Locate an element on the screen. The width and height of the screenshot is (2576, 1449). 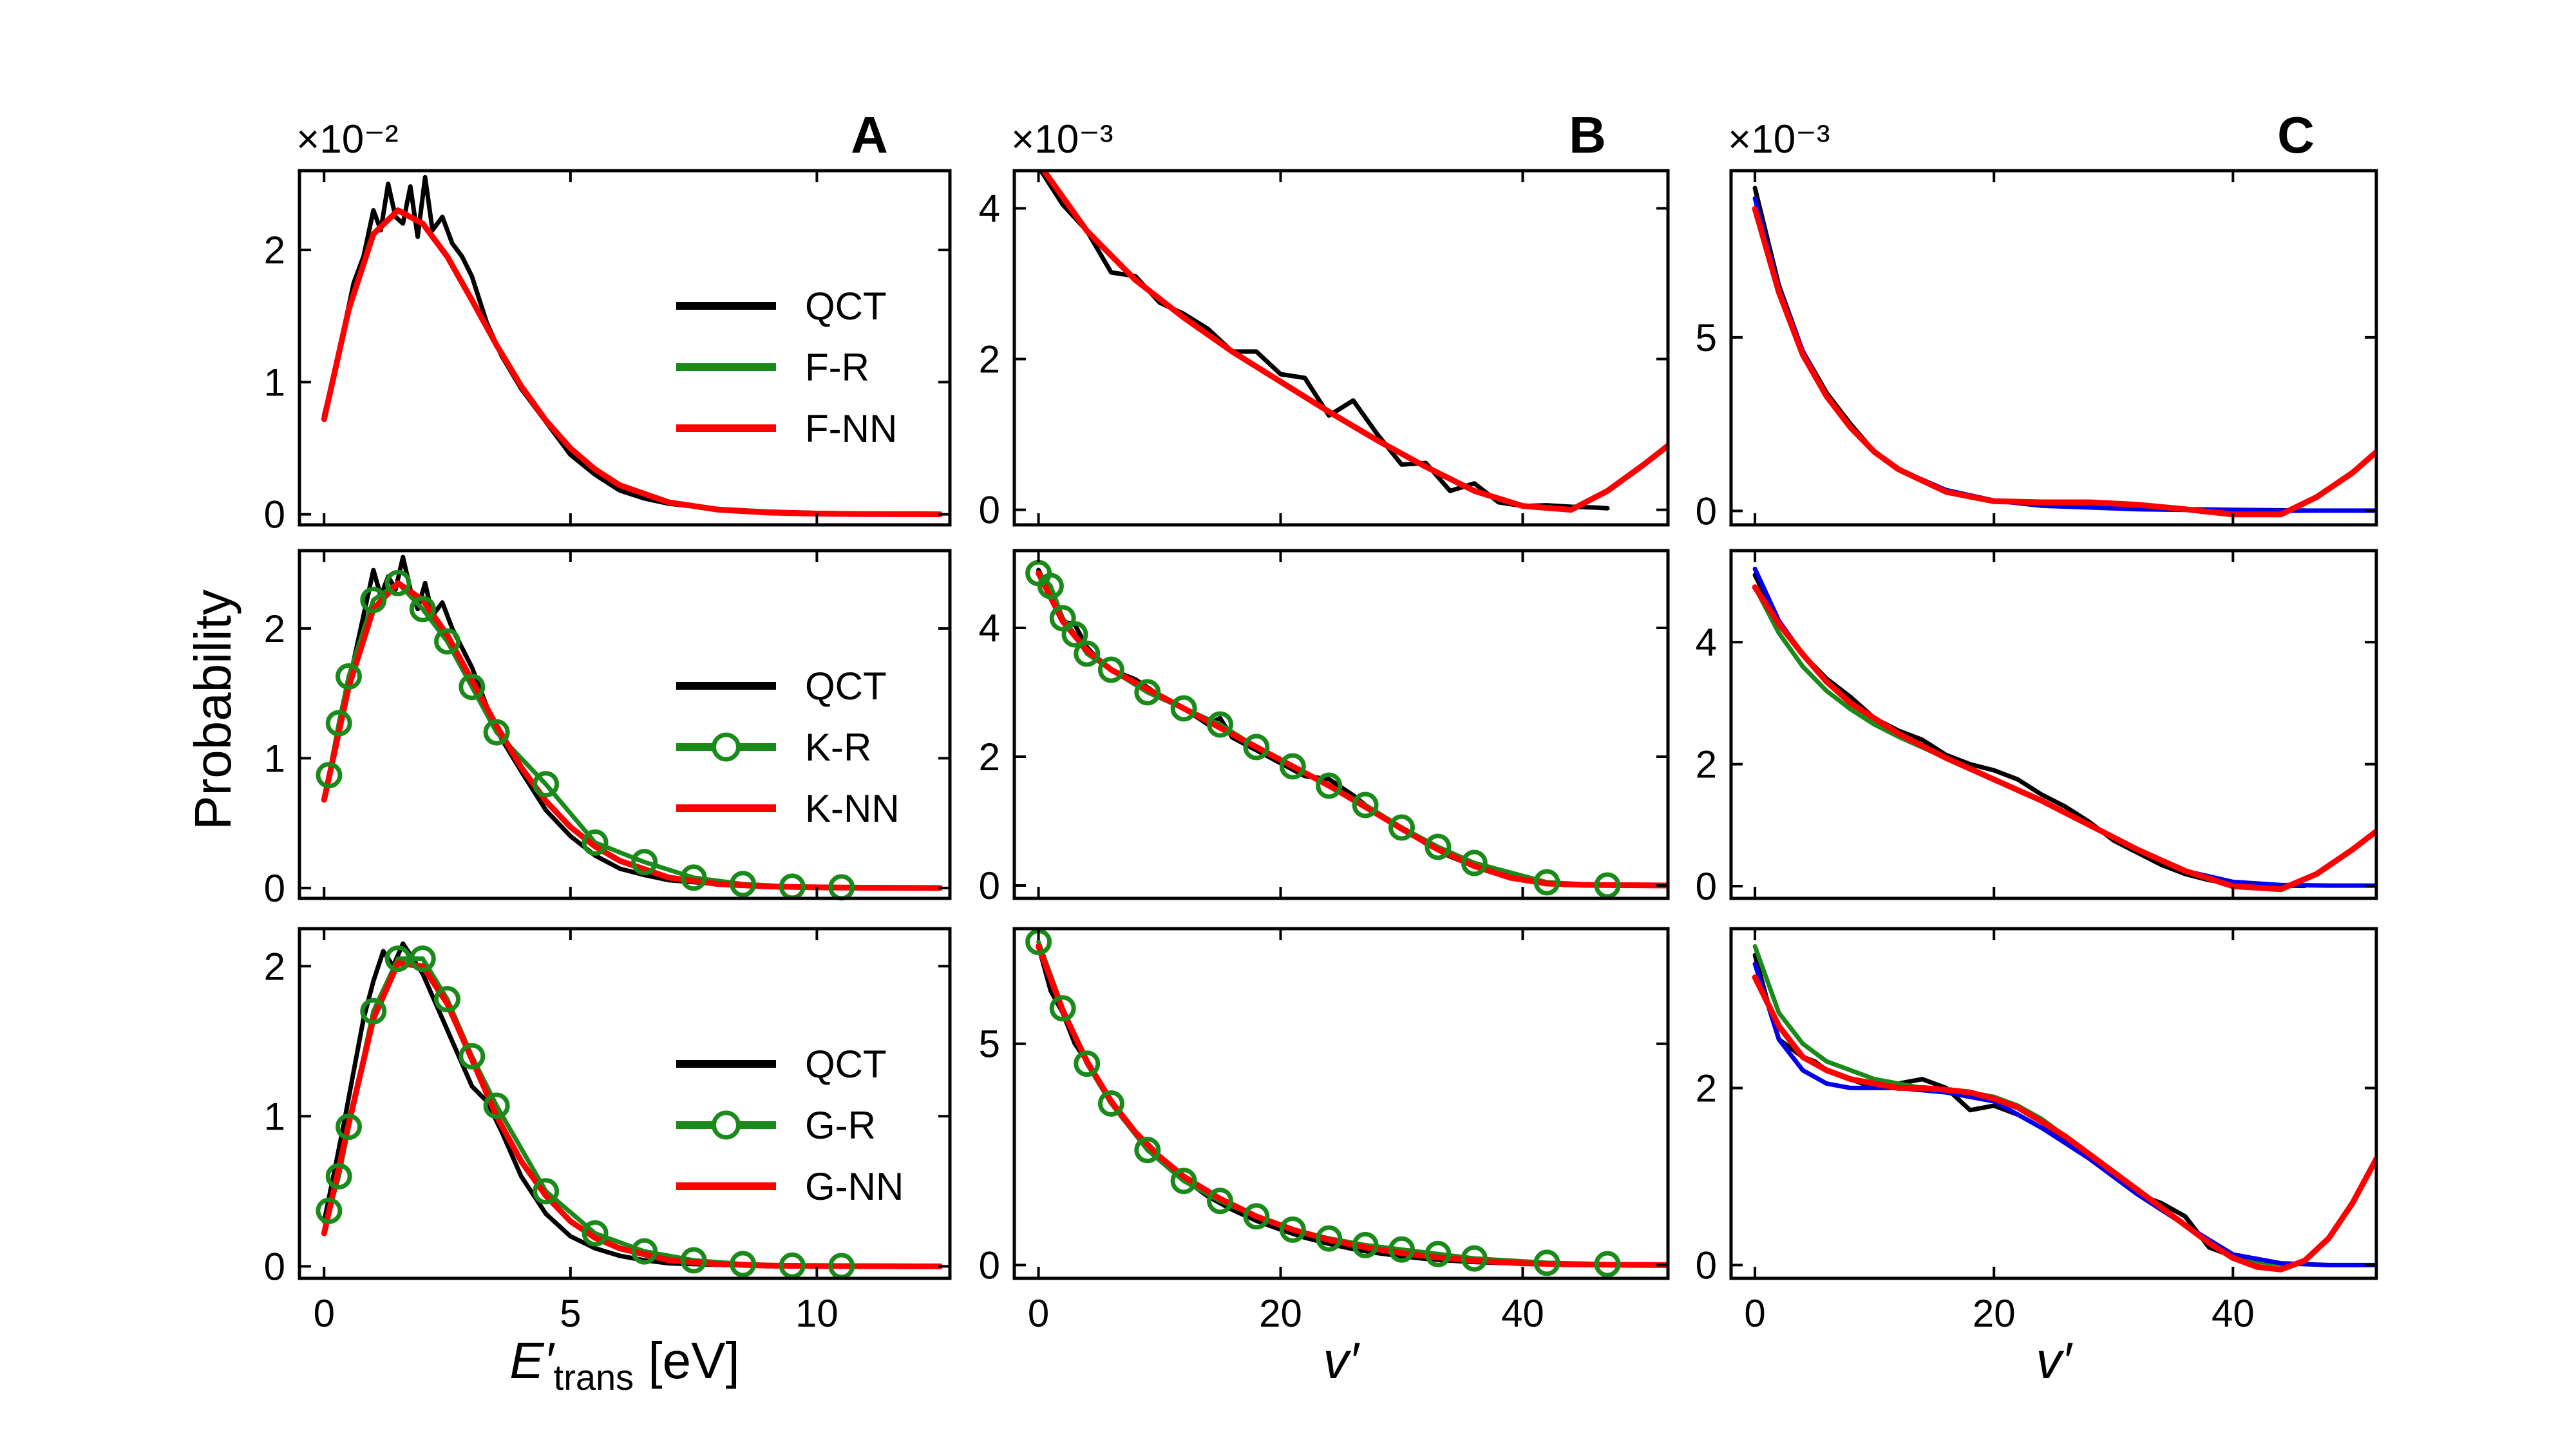
legend-label: G-NN is located at coordinates (854, 1187).